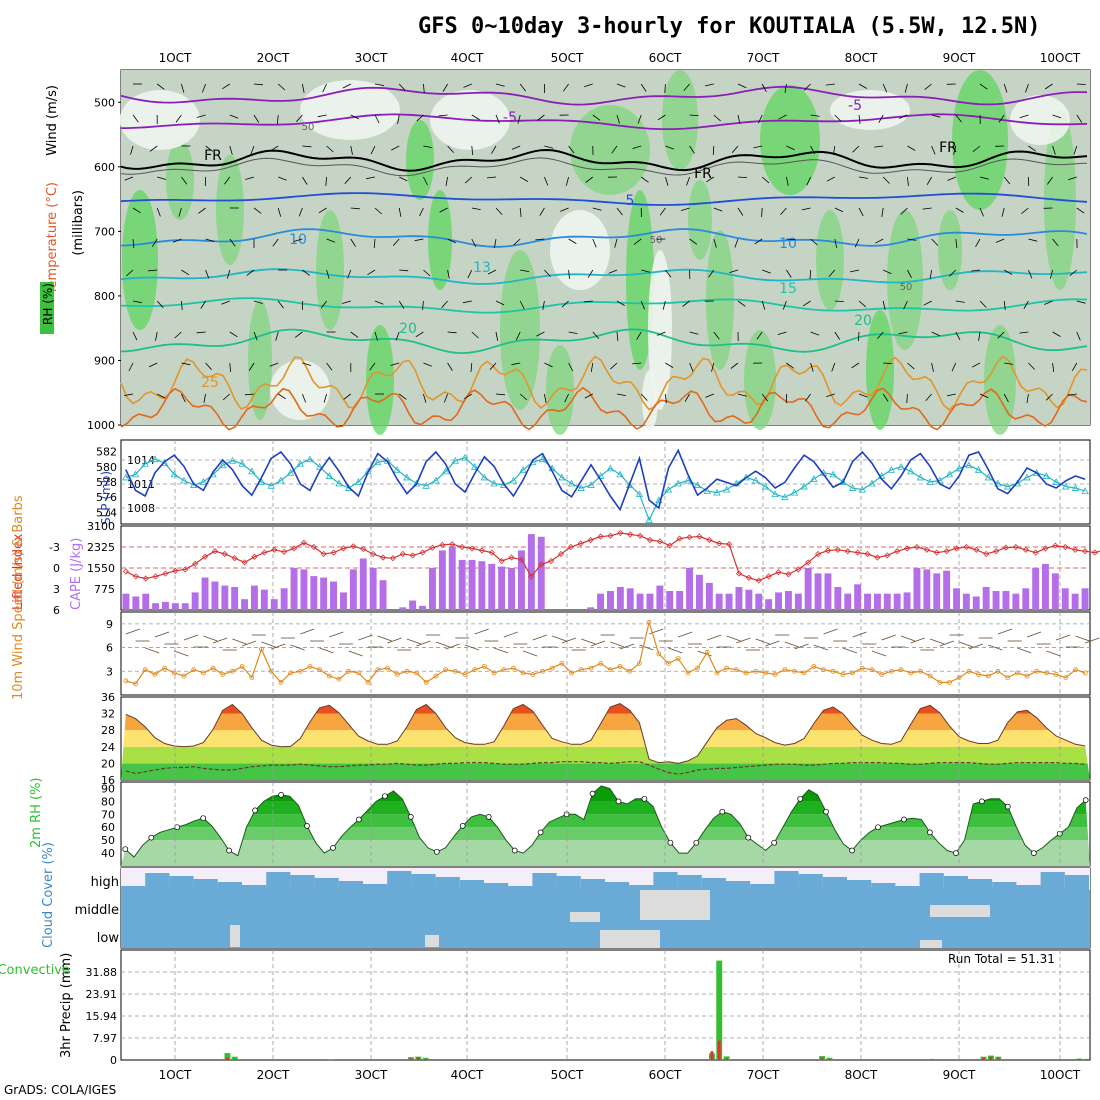  I want to click on rh-y-tick-70: 70, so click(108, 814).